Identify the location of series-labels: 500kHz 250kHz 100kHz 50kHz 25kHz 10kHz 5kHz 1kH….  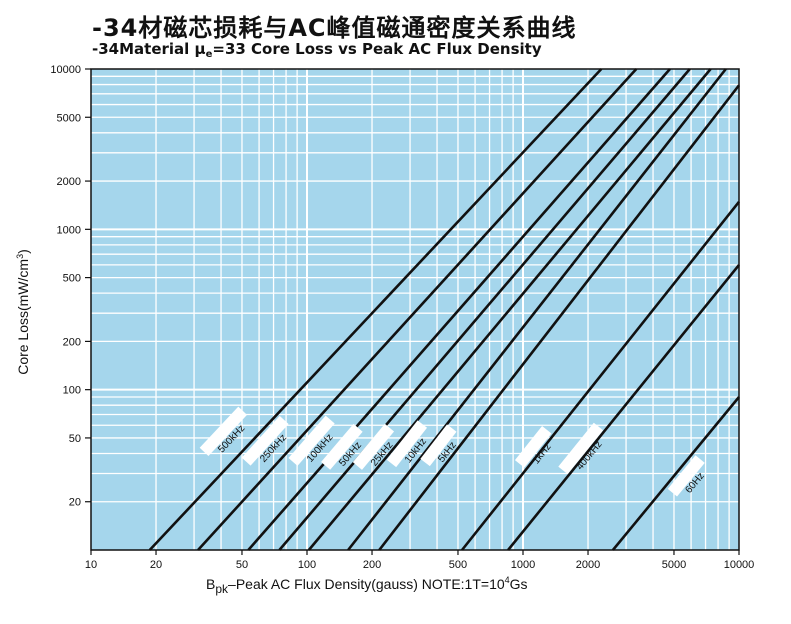
(453, 451).